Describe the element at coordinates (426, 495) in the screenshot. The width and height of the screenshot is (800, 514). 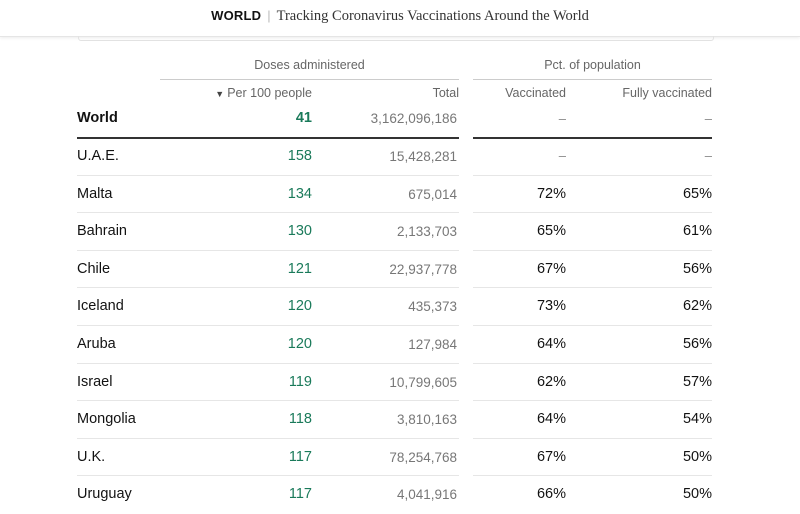
I see `total-doses-value: 4,041,916` at that location.